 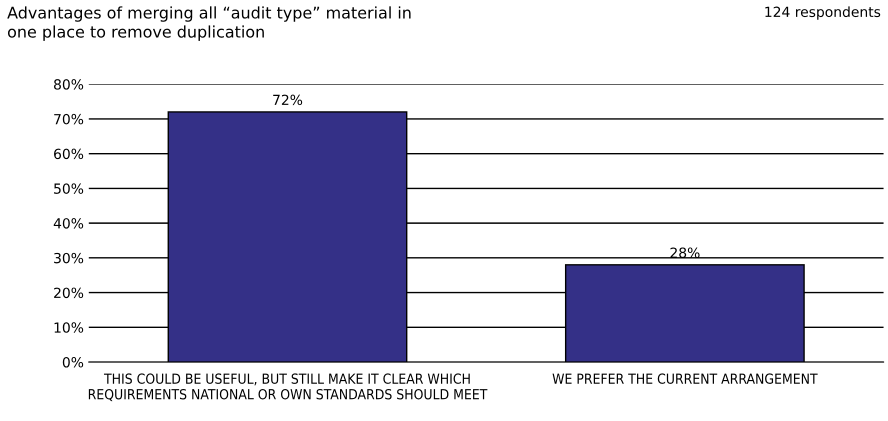 I want to click on text: 124 respondents, so click(x=822, y=13).